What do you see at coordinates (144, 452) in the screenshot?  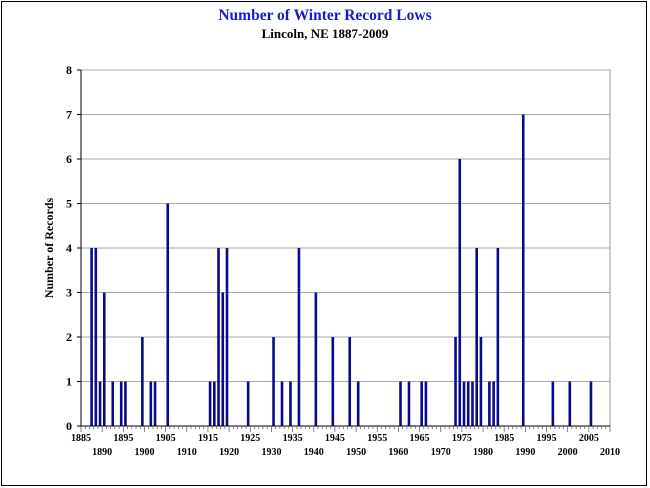 I see `x-tick-label: 1900` at bounding box center [144, 452].